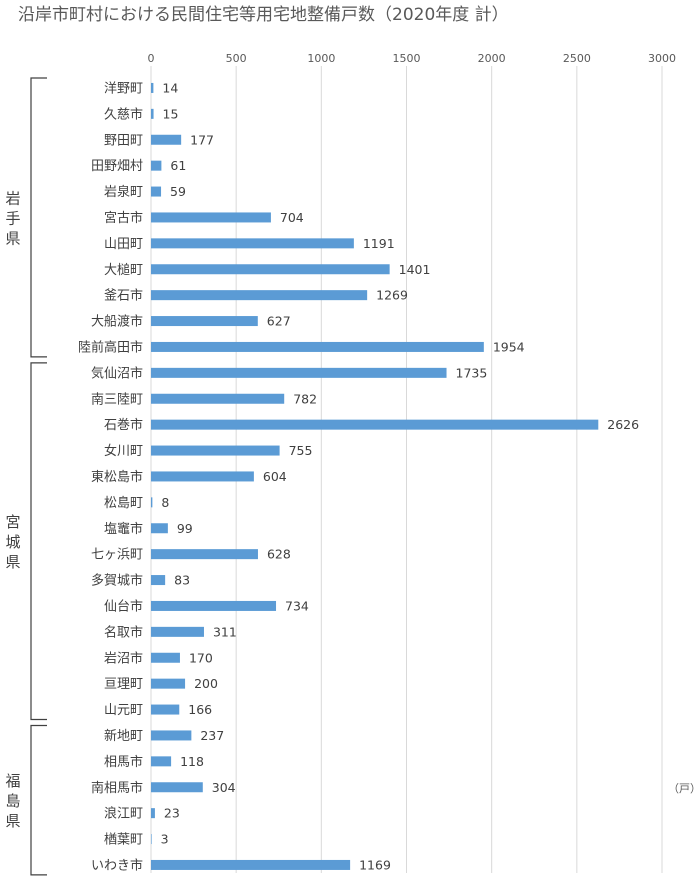 This screenshot has width=700, height=877. Describe the element at coordinates (123, 114) in the screenshot. I see `category-label: 久慈市` at that location.